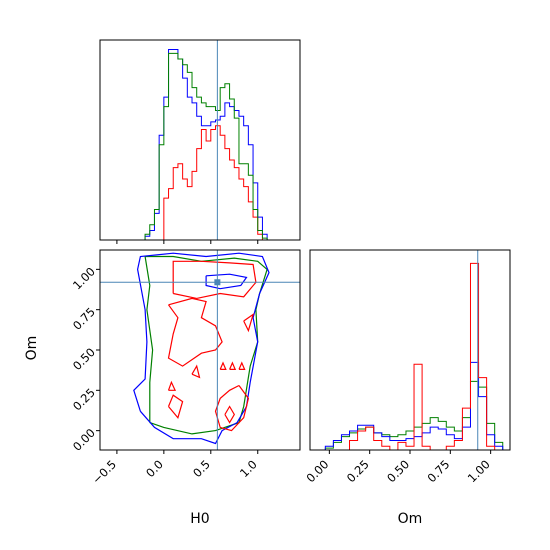 The width and height of the screenshot is (550, 550). What do you see at coordinates (410, 519) in the screenshot?
I see `x-axis-label-om: Om` at bounding box center [410, 519].